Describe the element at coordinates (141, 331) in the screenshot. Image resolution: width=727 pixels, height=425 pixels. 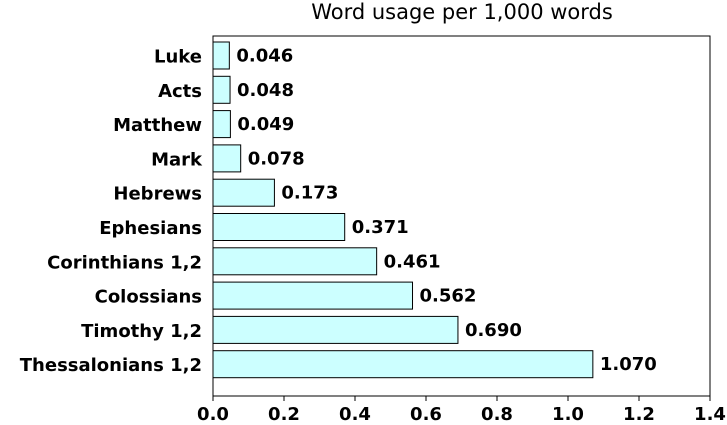
I see `category-label-timothy-1-2: Timothy 1,2` at that location.